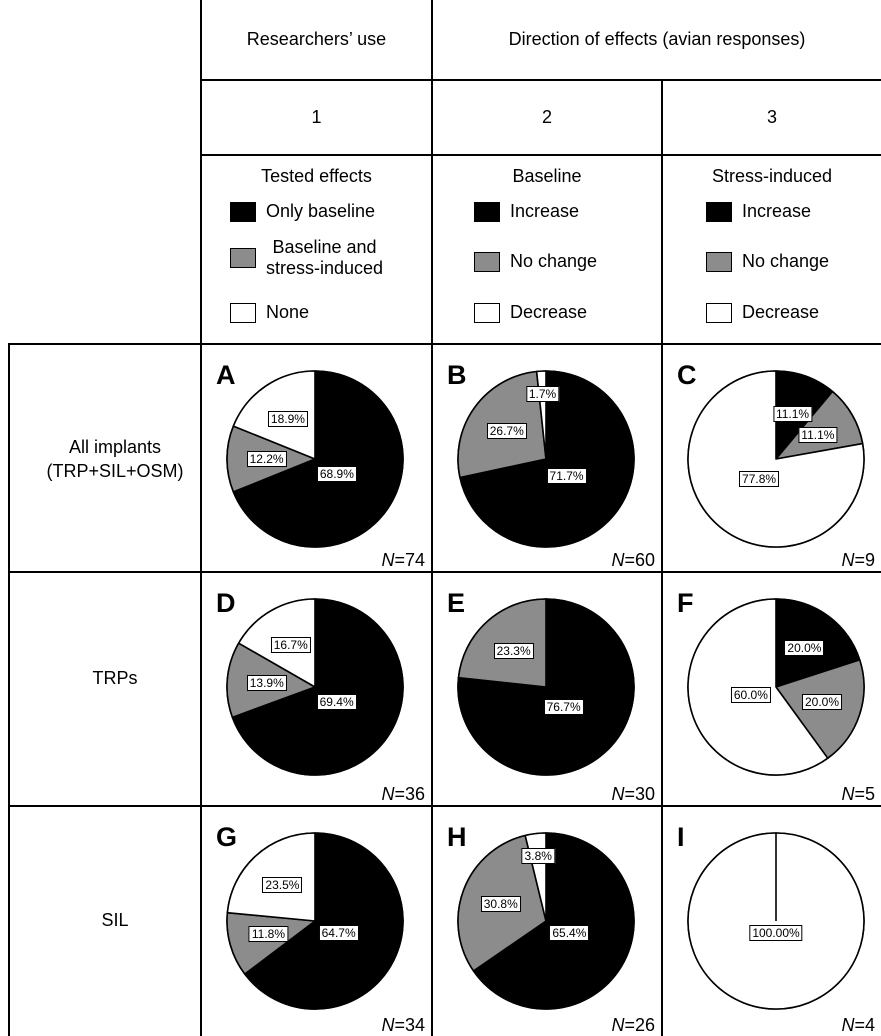 This screenshot has height=1036, width=881. I want to click on slice-value-label: 23.3%, so click(513, 650).